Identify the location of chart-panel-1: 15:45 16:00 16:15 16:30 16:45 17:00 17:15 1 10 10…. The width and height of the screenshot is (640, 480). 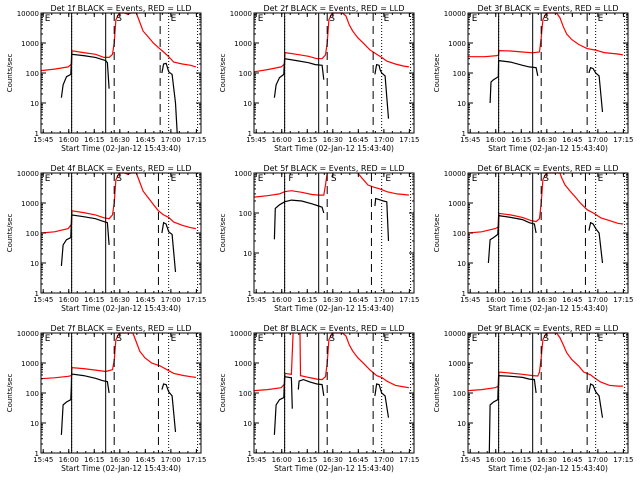
(106, 78).